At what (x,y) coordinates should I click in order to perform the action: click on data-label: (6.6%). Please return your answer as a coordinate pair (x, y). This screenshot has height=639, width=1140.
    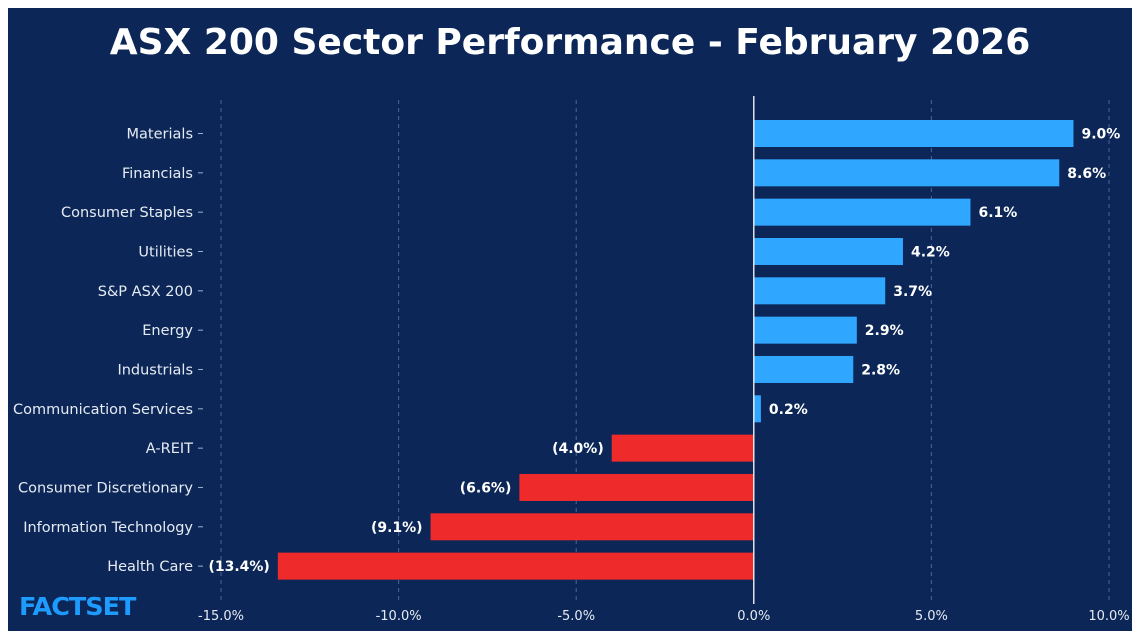
    Looking at the image, I should click on (486, 488).